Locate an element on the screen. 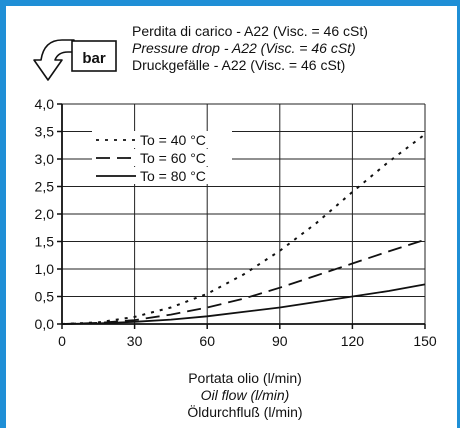 The image size is (460, 428). y-tick-label: 0,0 is located at coordinates (45, 324).